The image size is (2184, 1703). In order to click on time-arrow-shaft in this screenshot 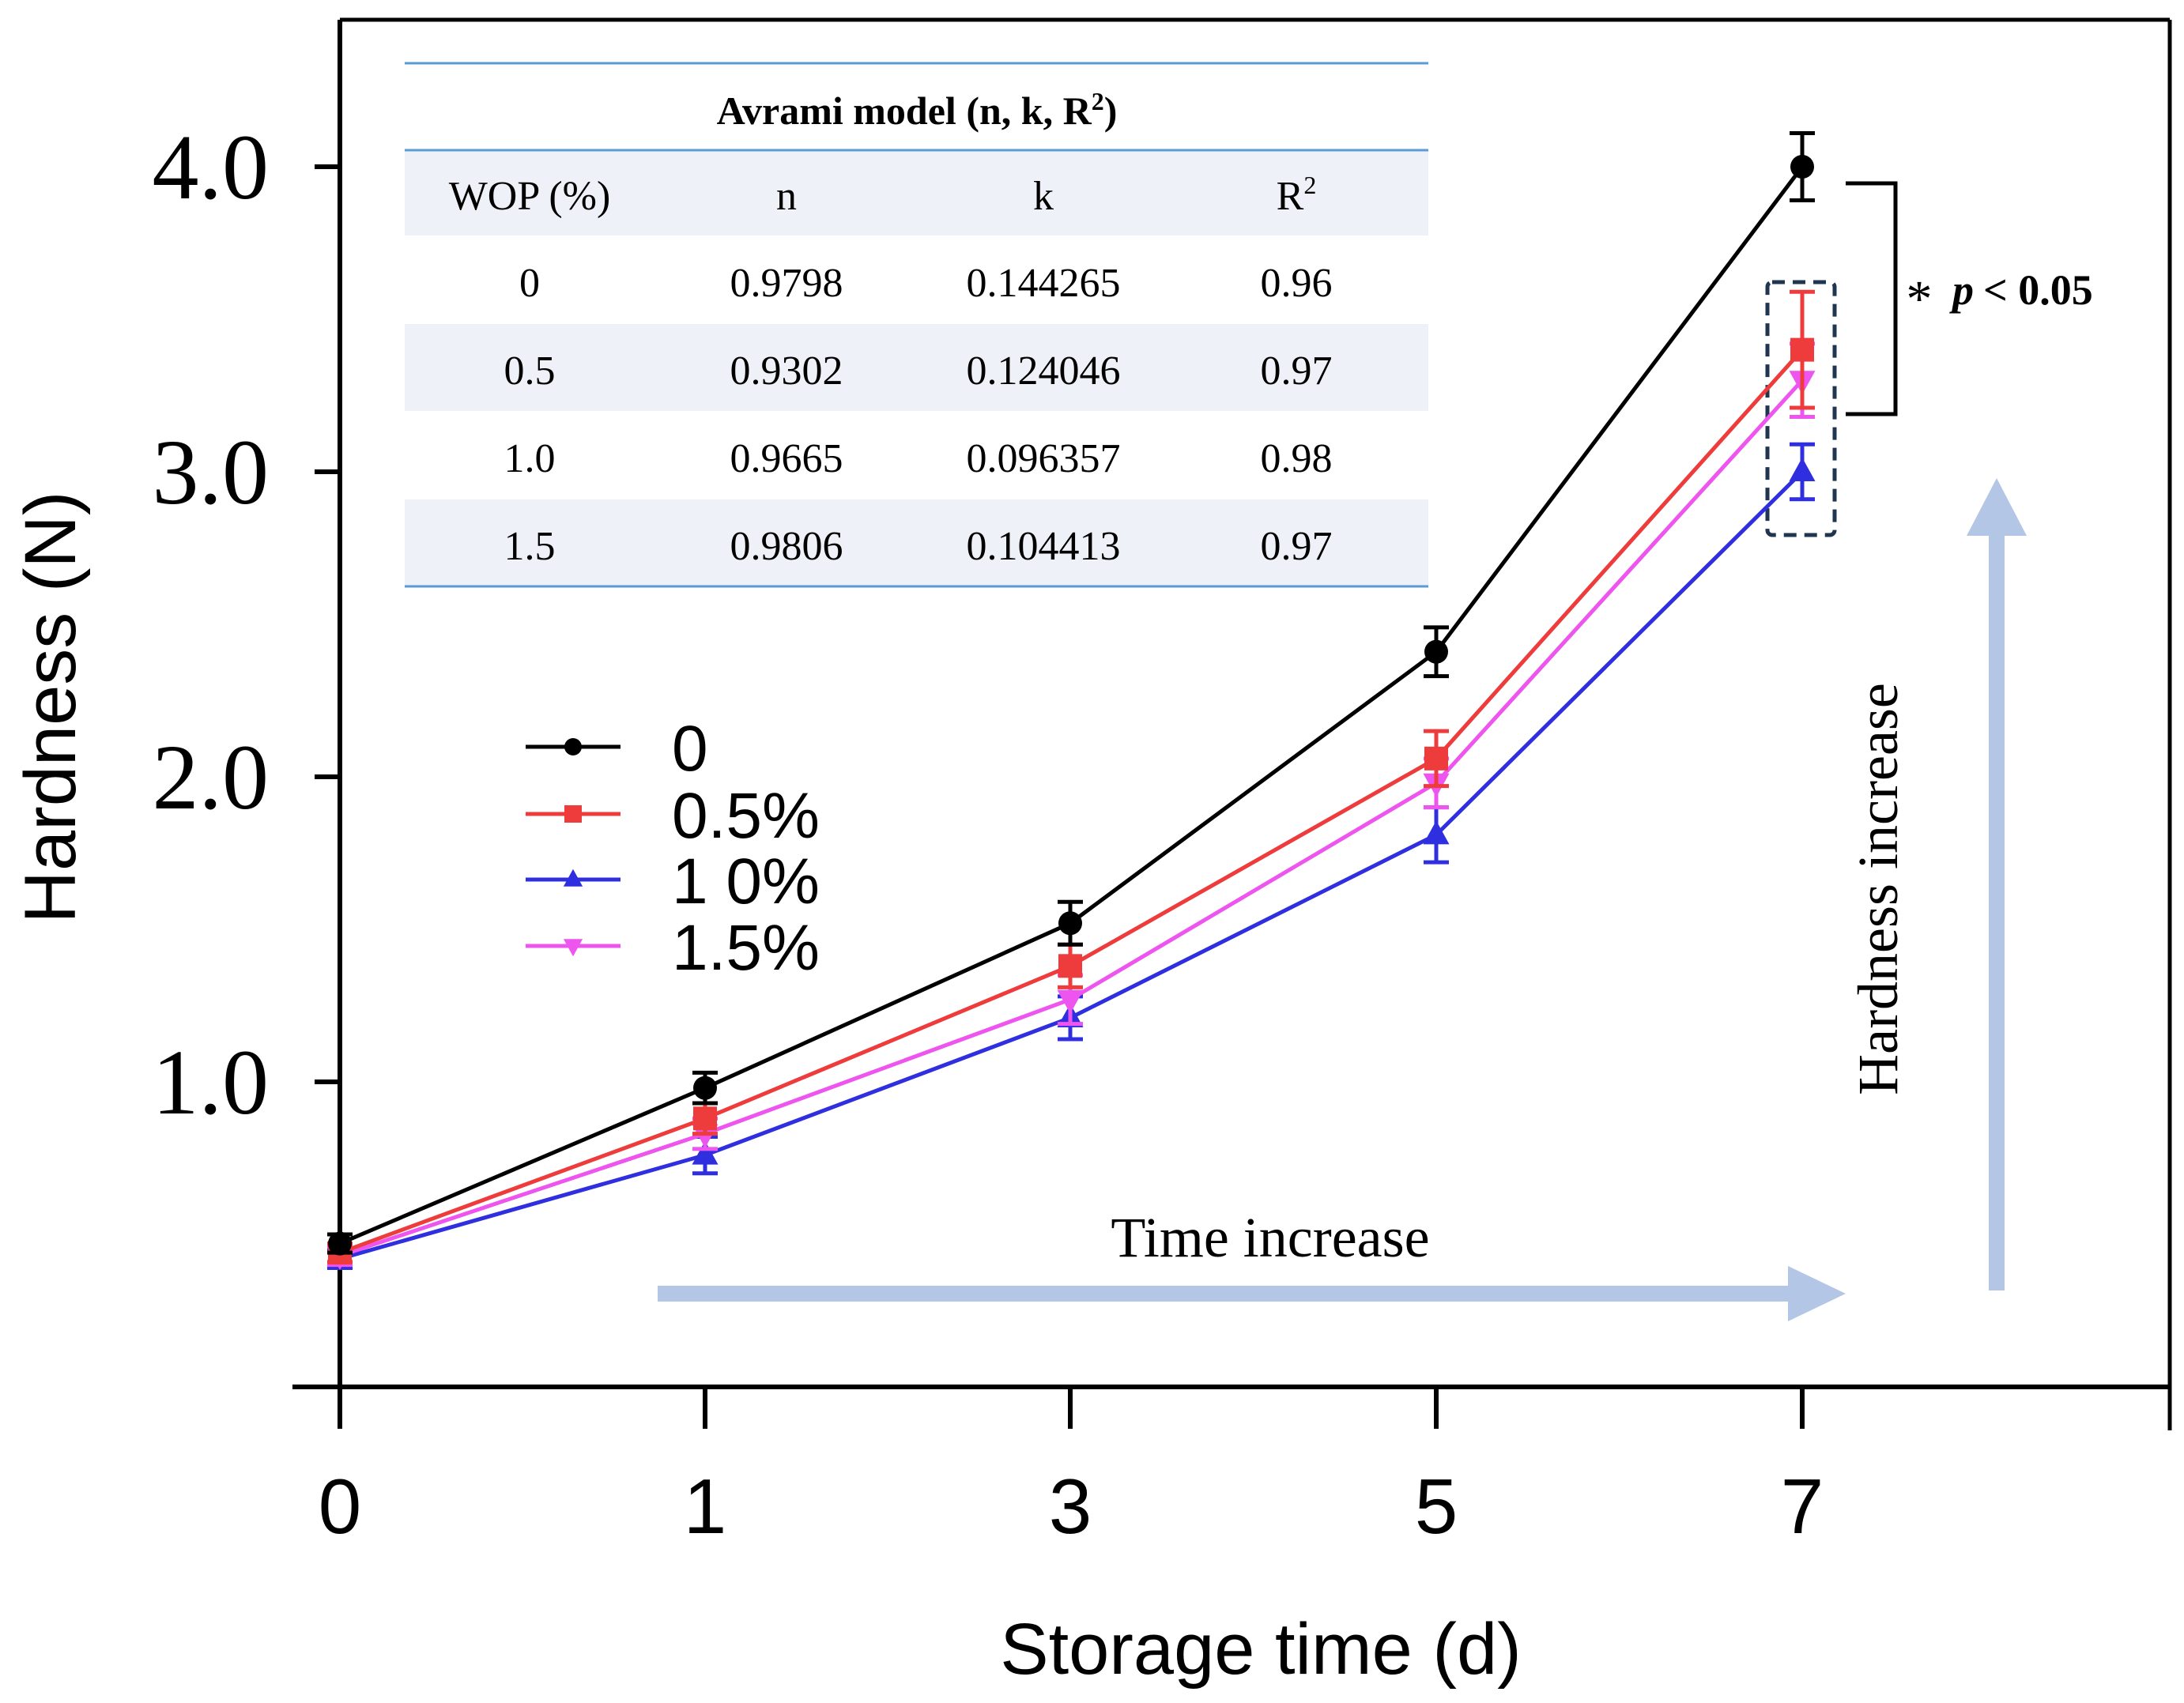, I will do `click(1227, 1294)`.